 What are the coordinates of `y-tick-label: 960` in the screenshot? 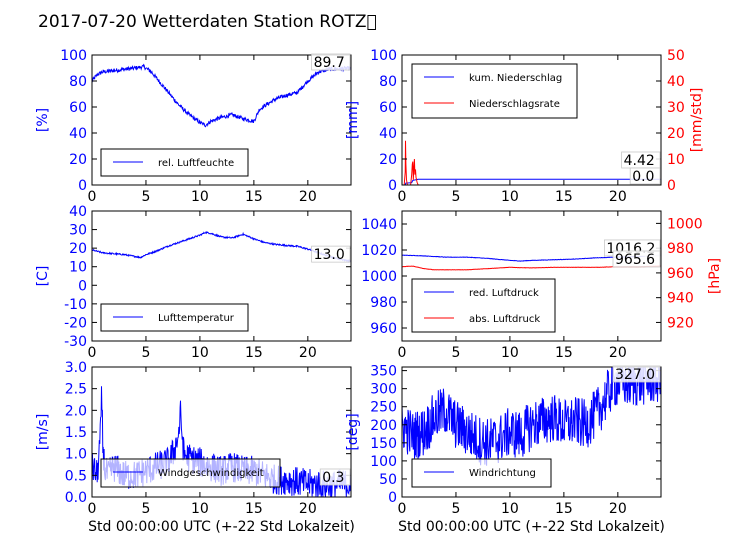 It's located at (383, 329).